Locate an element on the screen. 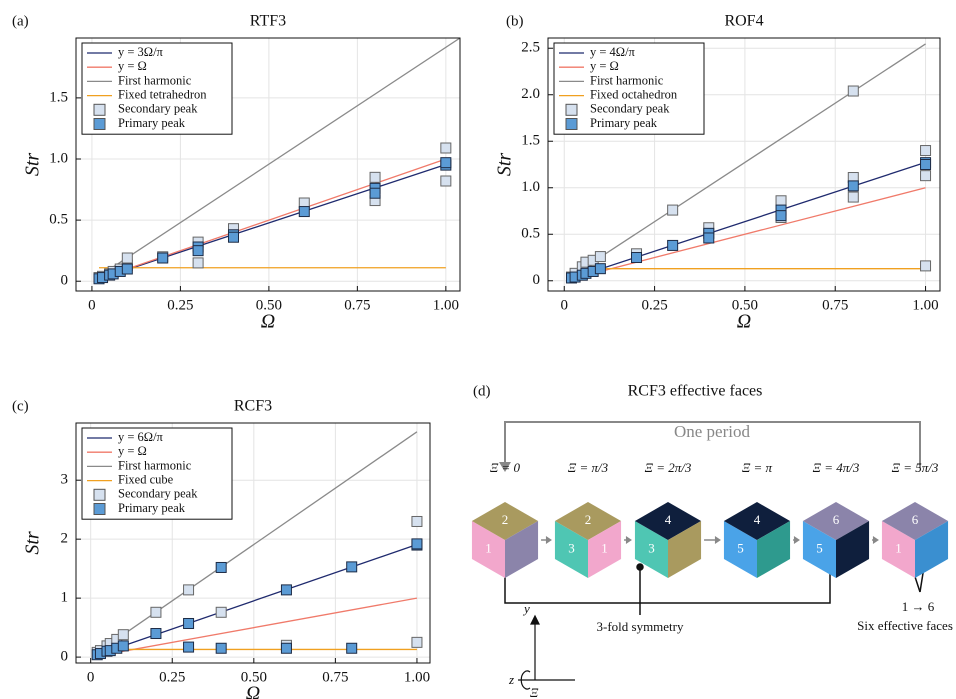  y-tick-label: 0.5 is located at coordinates (58, 220).